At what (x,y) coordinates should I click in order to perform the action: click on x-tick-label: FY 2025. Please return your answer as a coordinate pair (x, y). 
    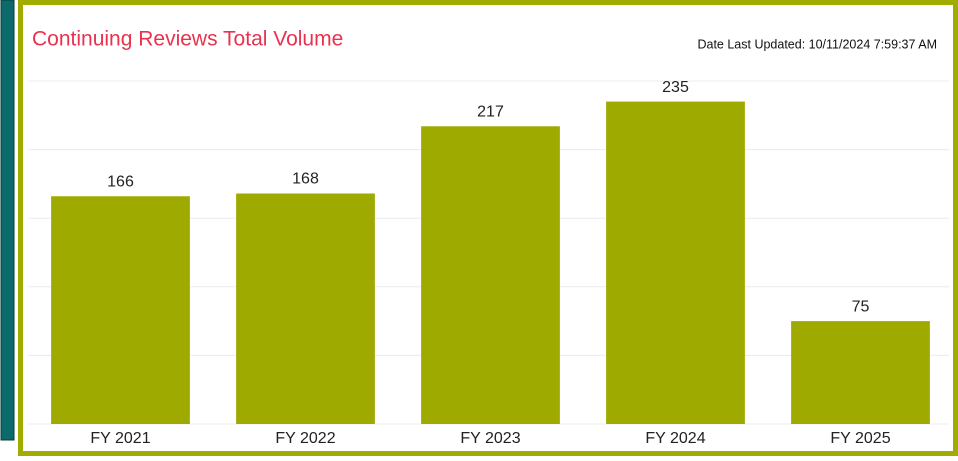
    Looking at the image, I should click on (860, 438).